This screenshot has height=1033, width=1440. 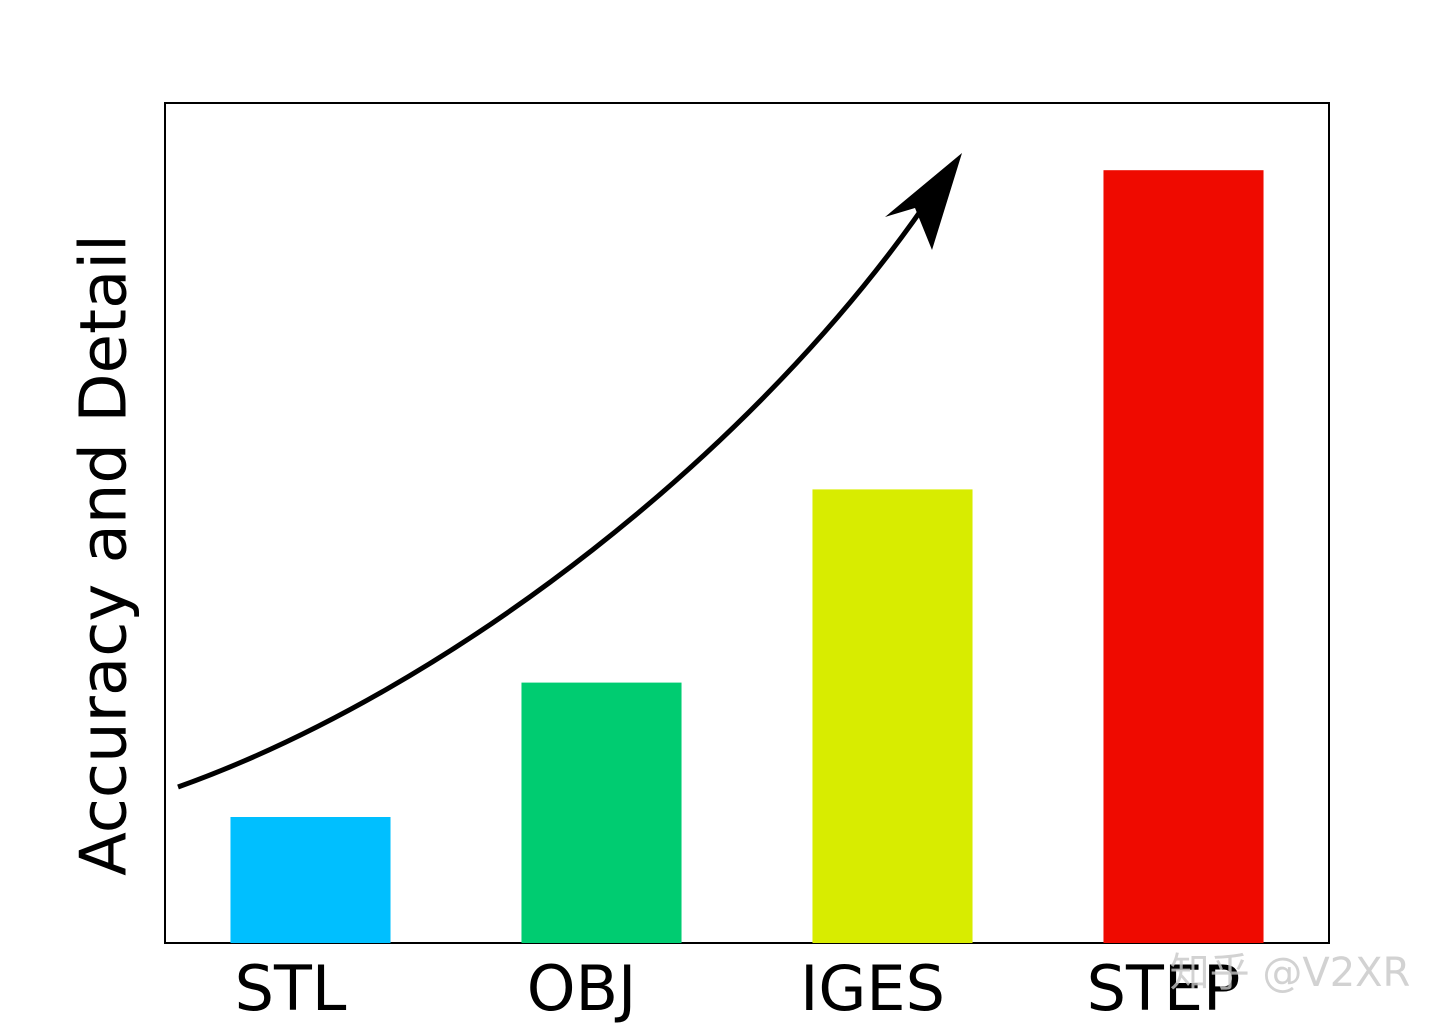 I want to click on arrow-head, so click(x=923, y=201).